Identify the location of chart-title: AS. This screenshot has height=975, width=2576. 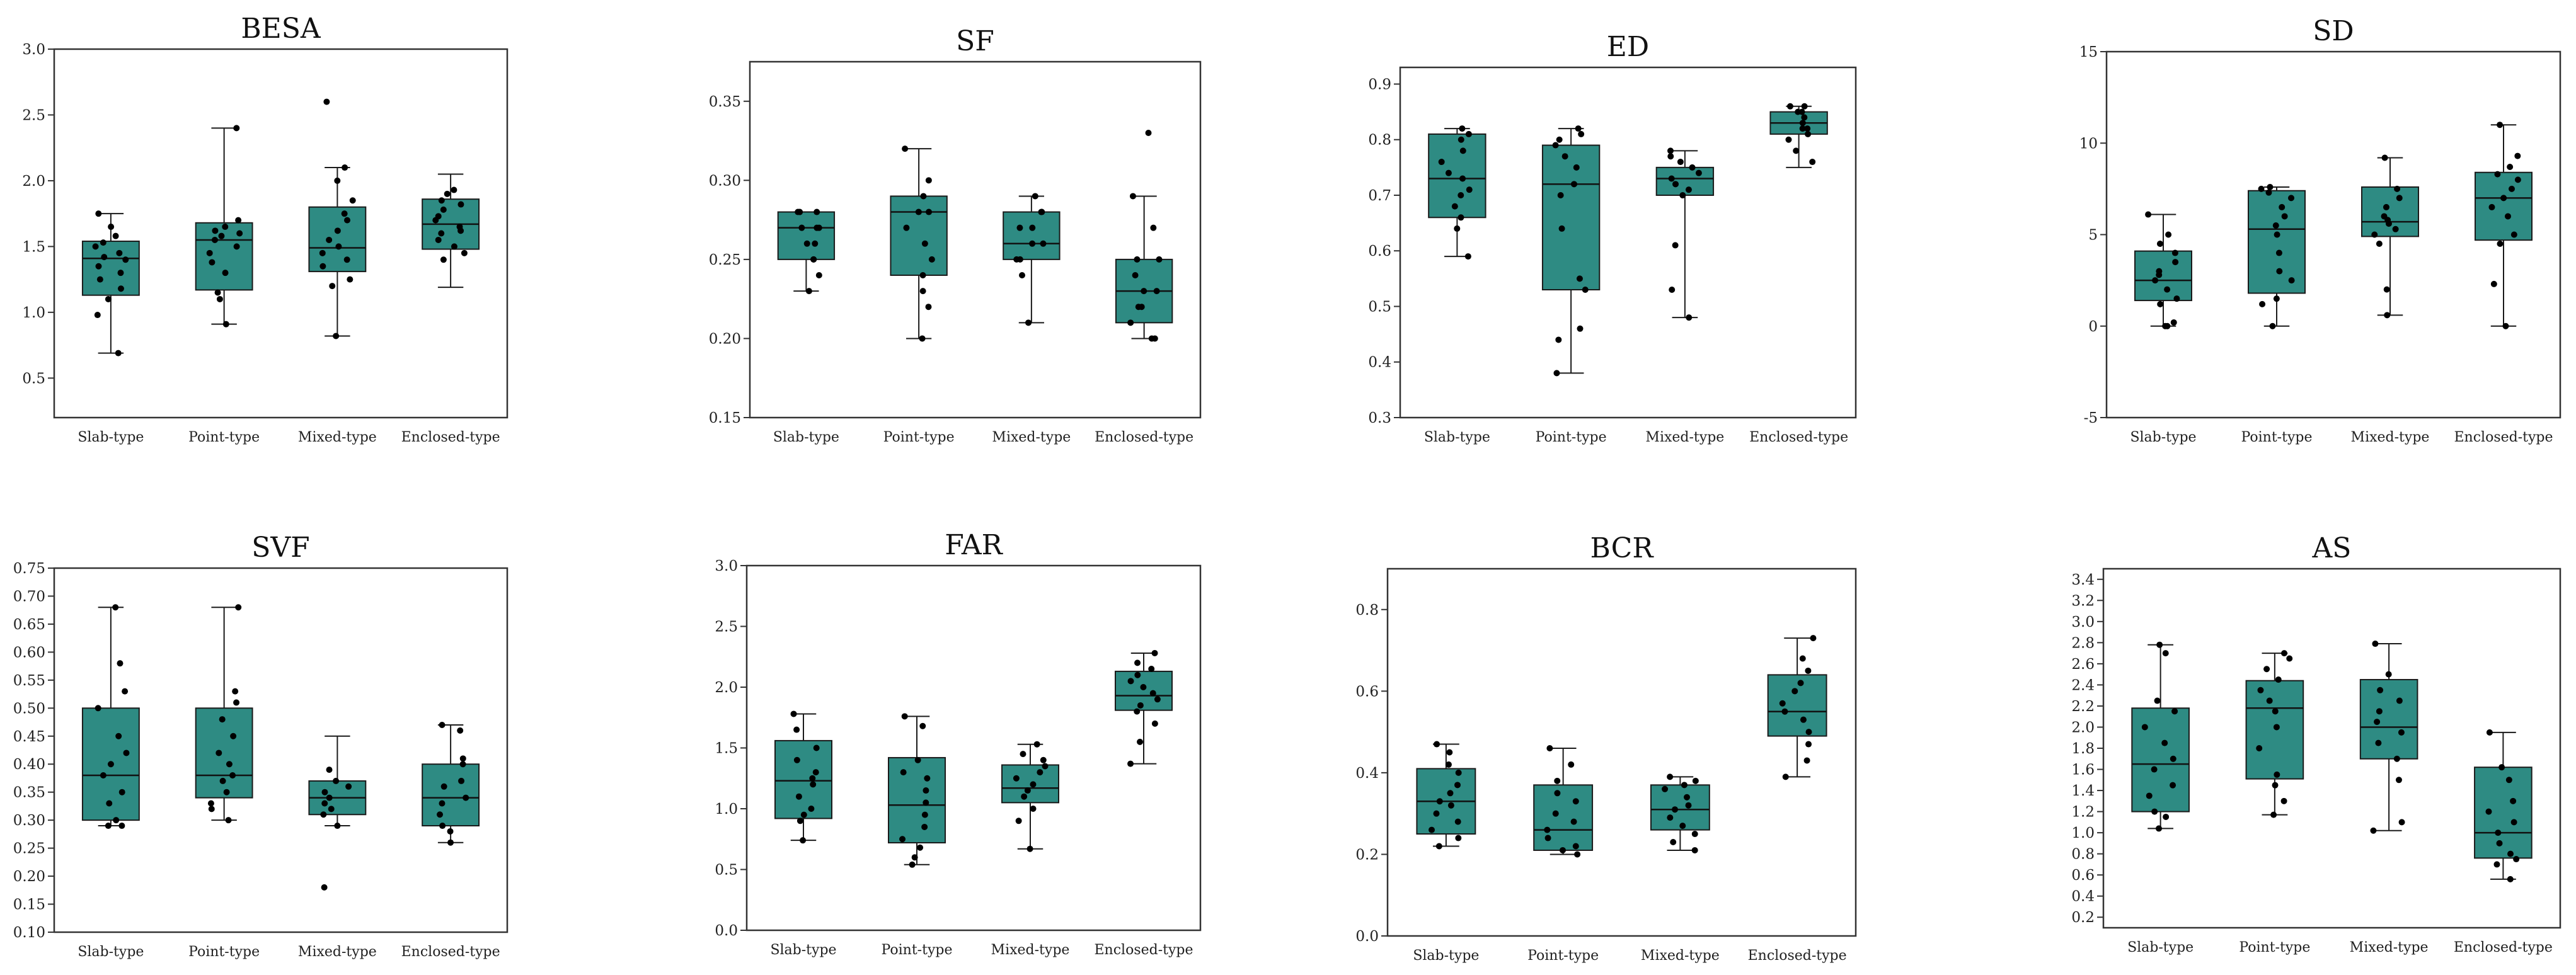
(2332, 548).